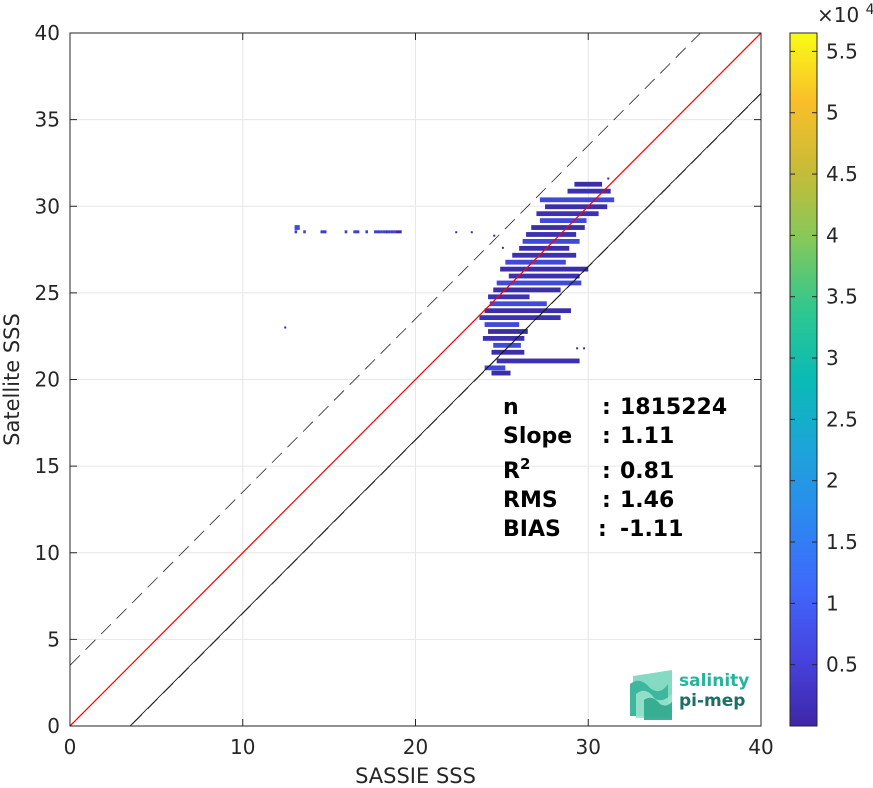 This screenshot has height=788, width=873. What do you see at coordinates (712, 701) in the screenshot?
I see `logo-line2: pi-mep` at bounding box center [712, 701].